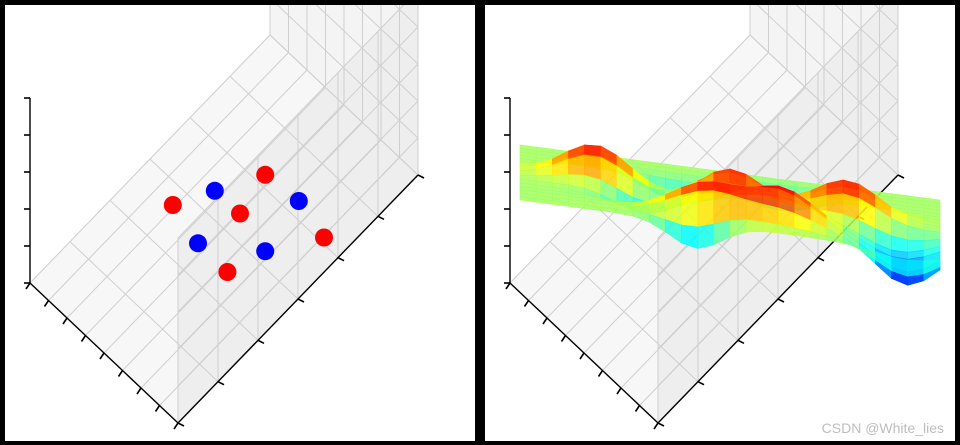  I want to click on surface-mesh, so click(730, 215).